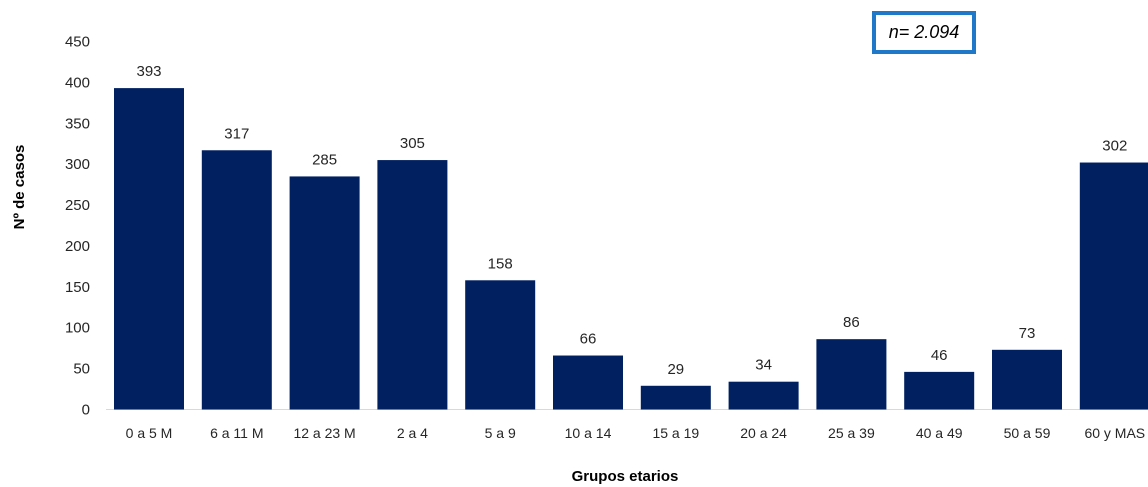 The width and height of the screenshot is (1148, 487). Describe the element at coordinates (1027, 433) in the screenshot. I see `x-tick-label: 50 a 59` at that location.